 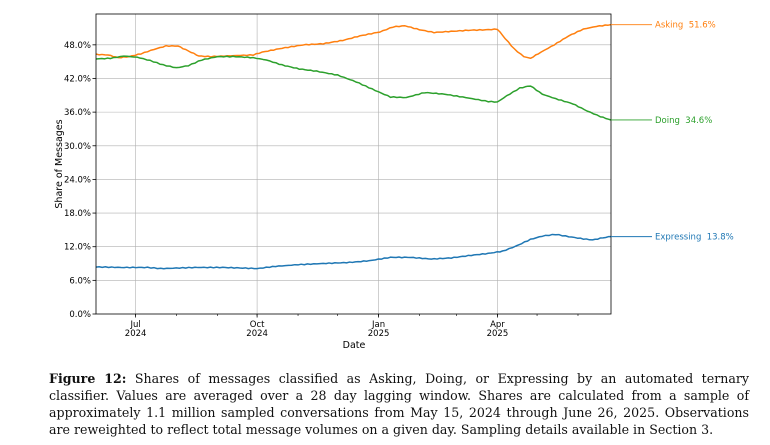 What do you see at coordinates (685, 26) in the screenshot?
I see `end-label-asking: Asking 51.6%` at bounding box center [685, 26].